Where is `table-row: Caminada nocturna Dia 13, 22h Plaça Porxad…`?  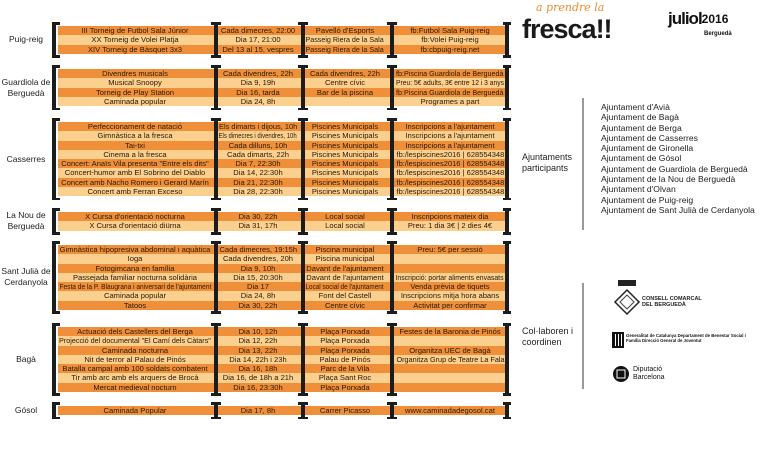 table-row: Caminada nocturna Dia 13, 22h Plaça Porxad… is located at coordinates (281, 350).